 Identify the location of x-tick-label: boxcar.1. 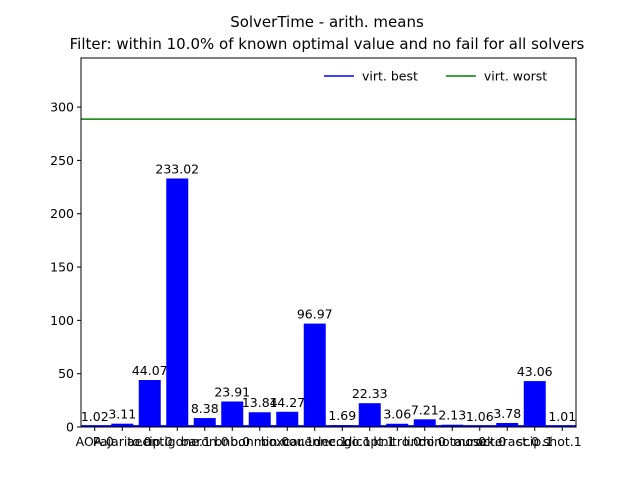
(287, 441).